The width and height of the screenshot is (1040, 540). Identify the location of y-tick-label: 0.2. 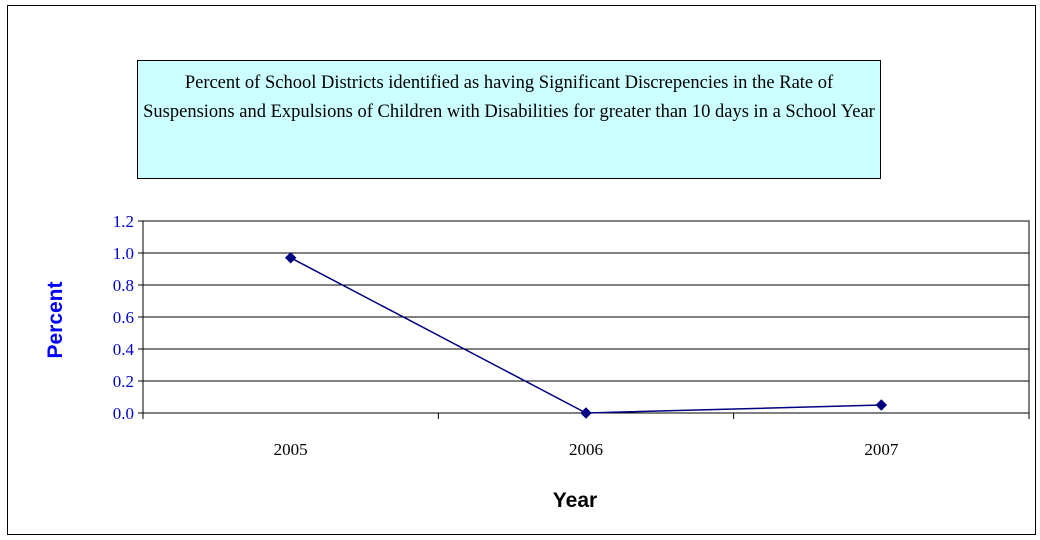
(123, 381).